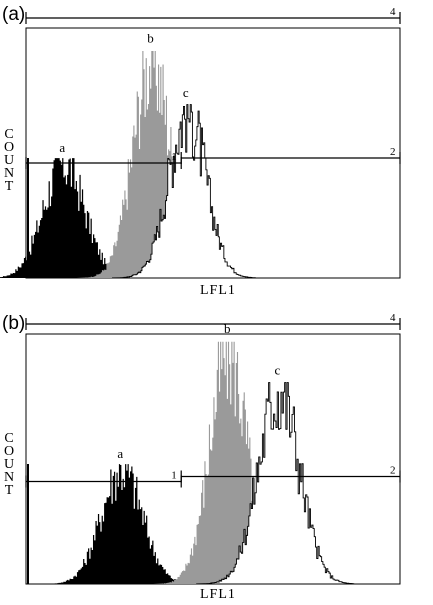  What do you see at coordinates (118, 524) in the screenshot?
I see `histogram-a-b` at bounding box center [118, 524].